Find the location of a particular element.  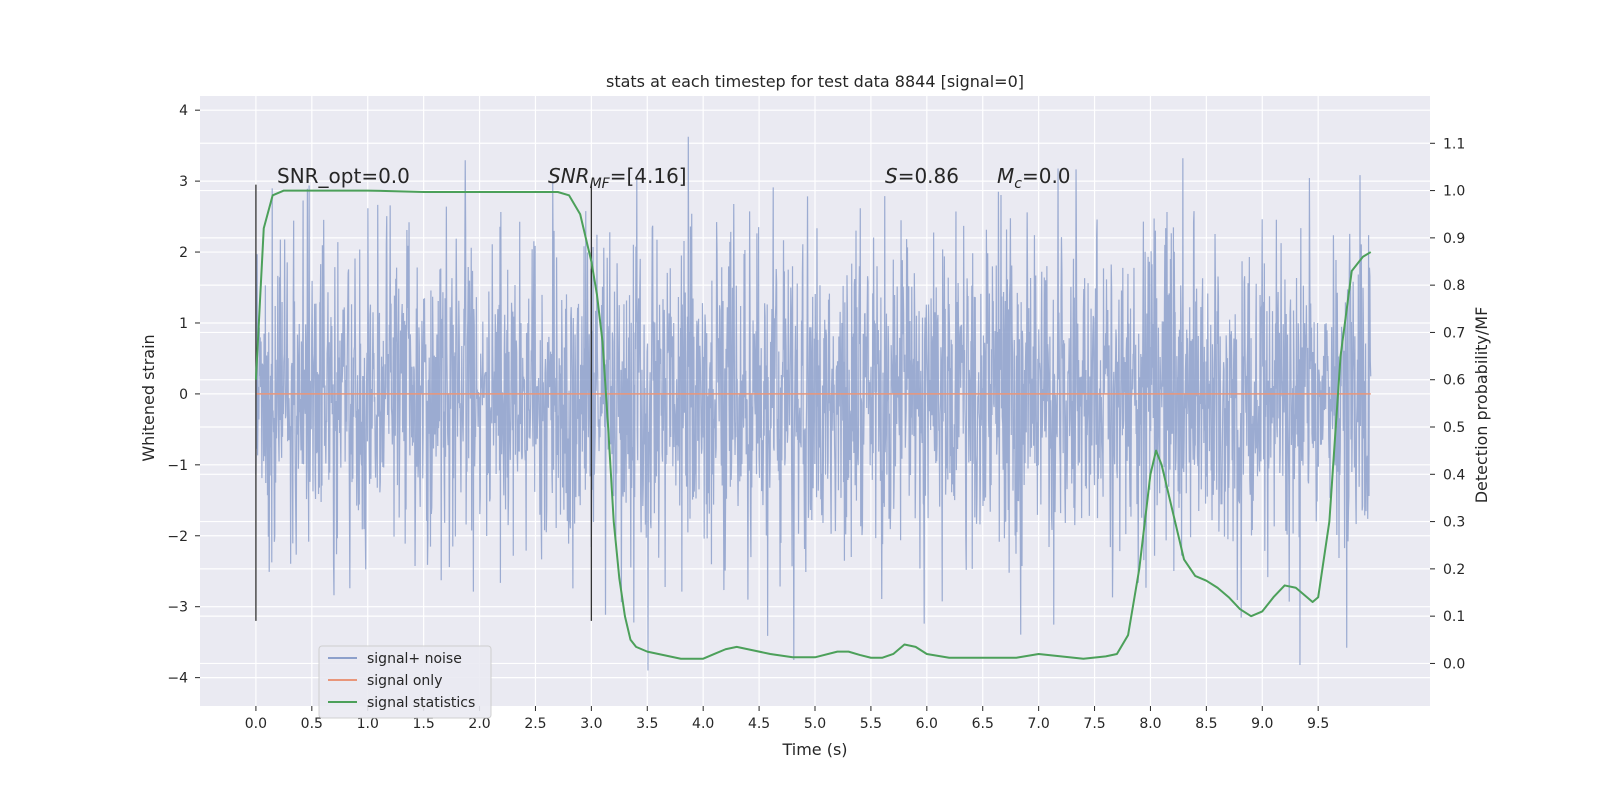

y2-tick-label: 1.0 is located at coordinates (1454, 192).